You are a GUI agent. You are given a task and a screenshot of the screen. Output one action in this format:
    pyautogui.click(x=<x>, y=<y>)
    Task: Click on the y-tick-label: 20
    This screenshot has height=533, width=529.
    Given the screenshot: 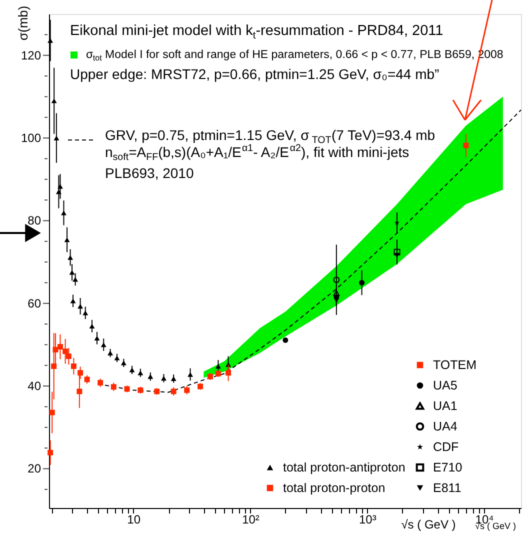 What is the action you would take?
    pyautogui.click(x=35, y=469)
    